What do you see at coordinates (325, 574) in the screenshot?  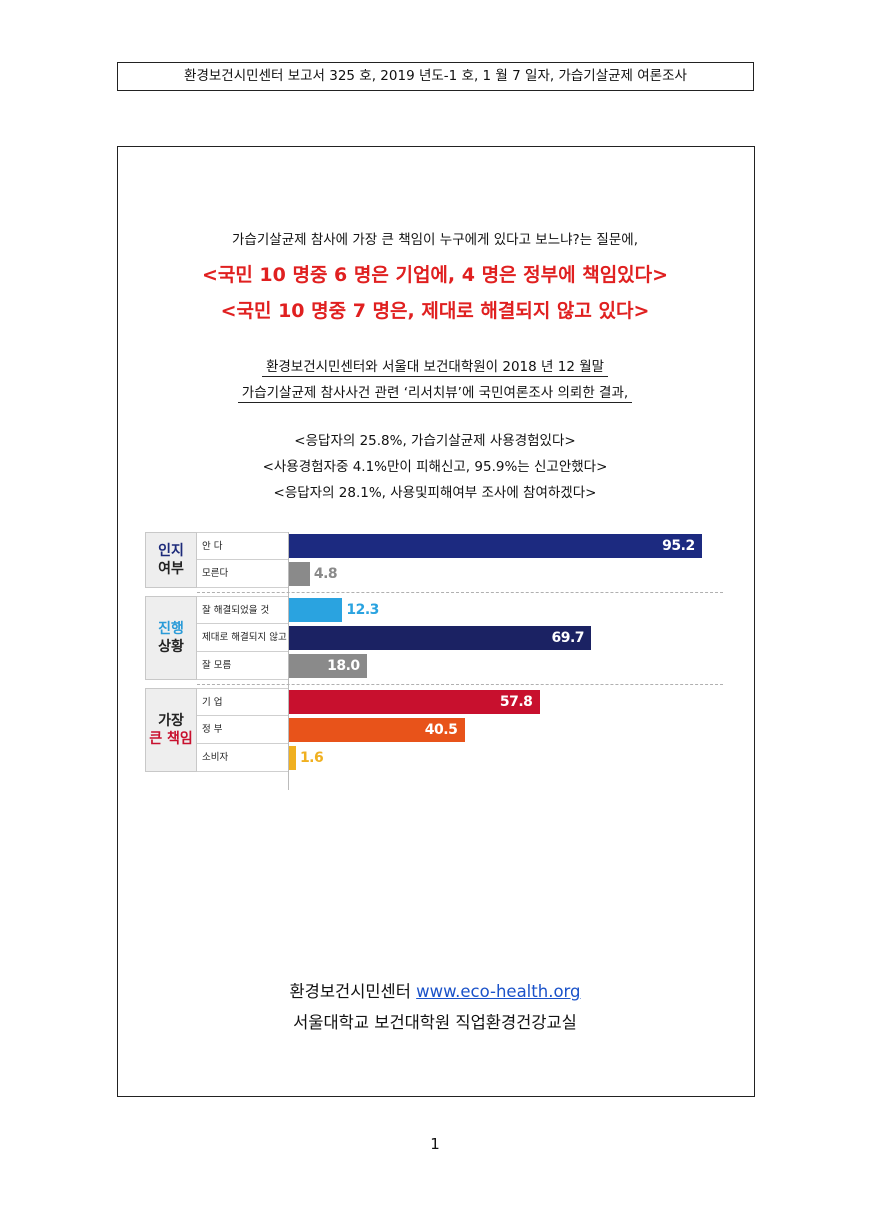 I see `chart-data-label: 4.8` at bounding box center [325, 574].